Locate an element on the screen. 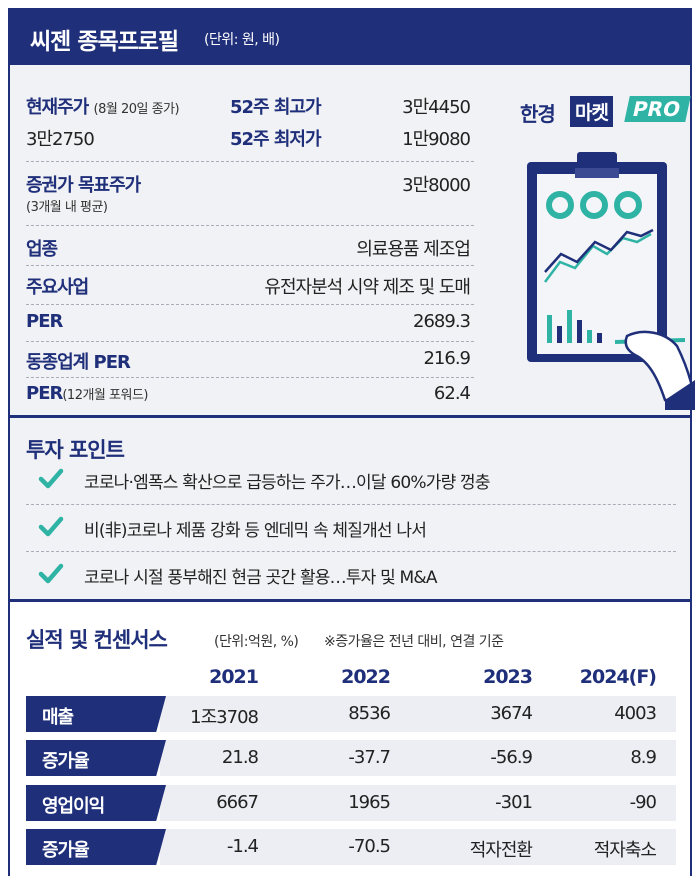 This screenshot has height=884, width=700. fwd-per-label: PER(12개월 포워드) is located at coordinates (87, 393).